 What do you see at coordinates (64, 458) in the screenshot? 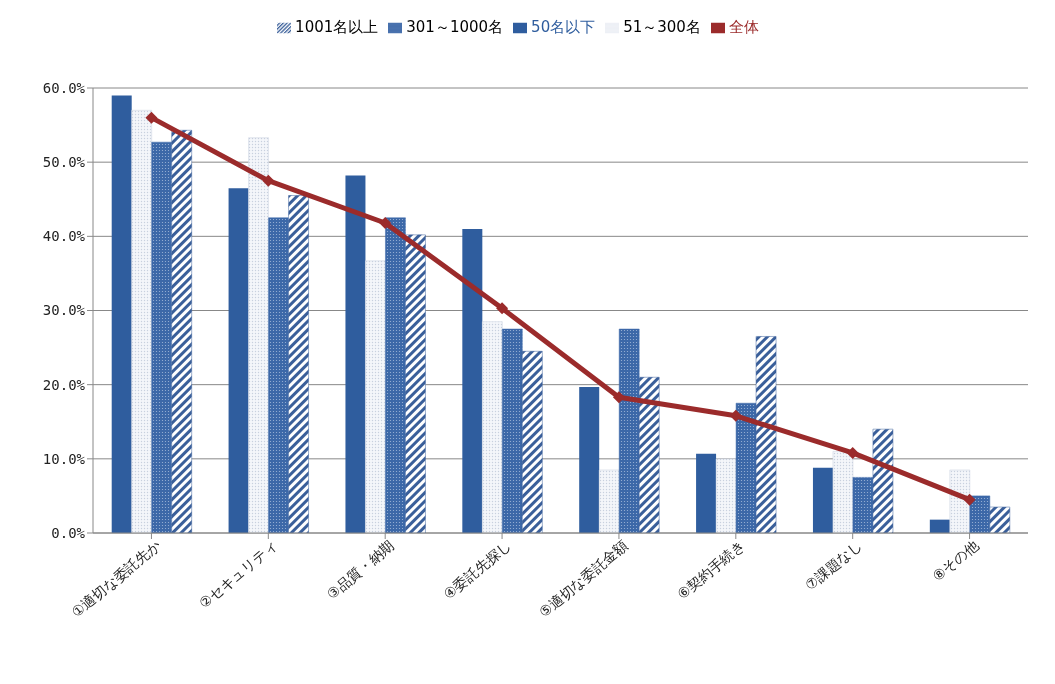
I see `y-tick-label: 10.0%` at bounding box center [64, 458].